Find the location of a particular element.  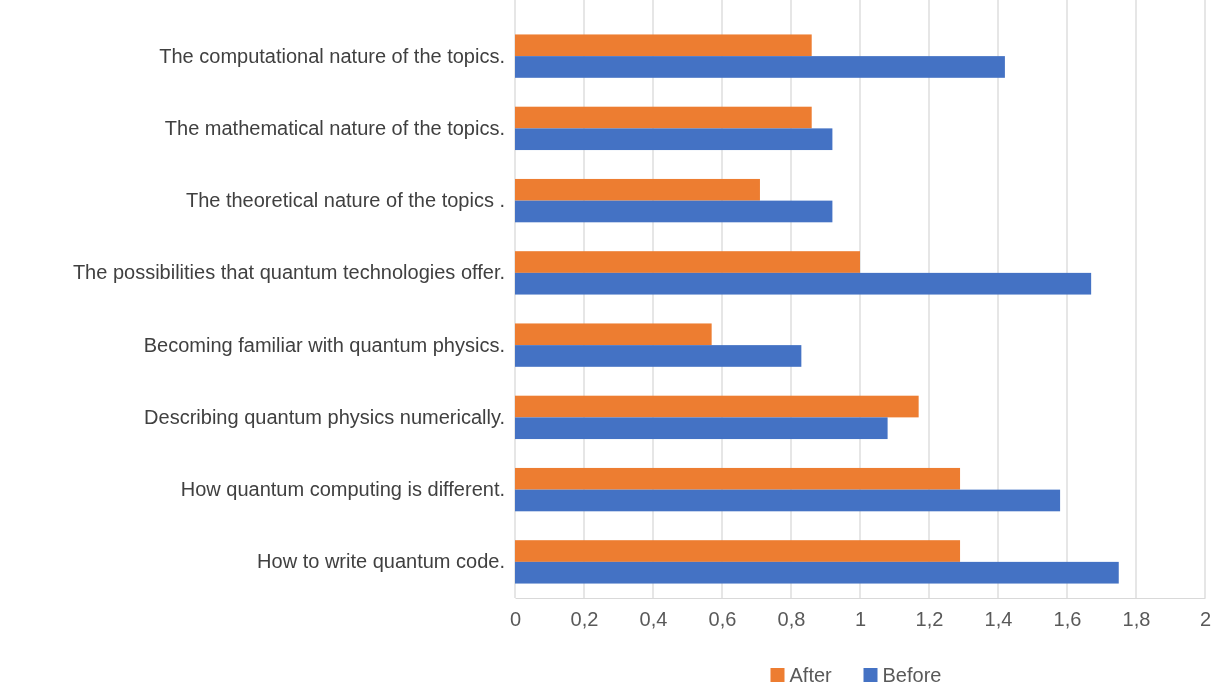

y-tick-label: The theoretical nature of the topics . is located at coordinates (345, 200).